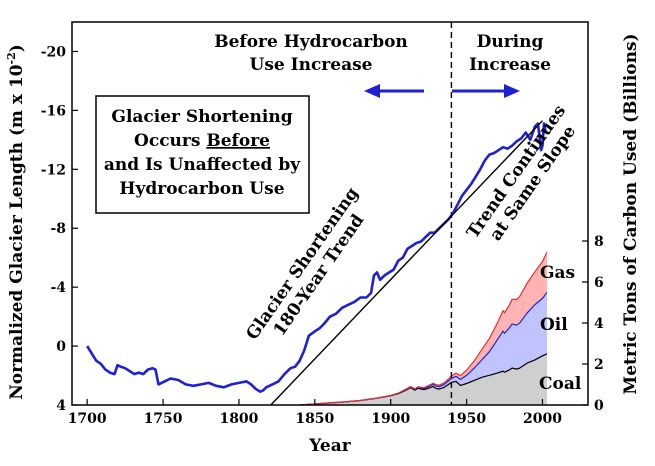  What do you see at coordinates (58, 288) in the screenshot?
I see `y-tick-label: -4` at bounding box center [58, 288].